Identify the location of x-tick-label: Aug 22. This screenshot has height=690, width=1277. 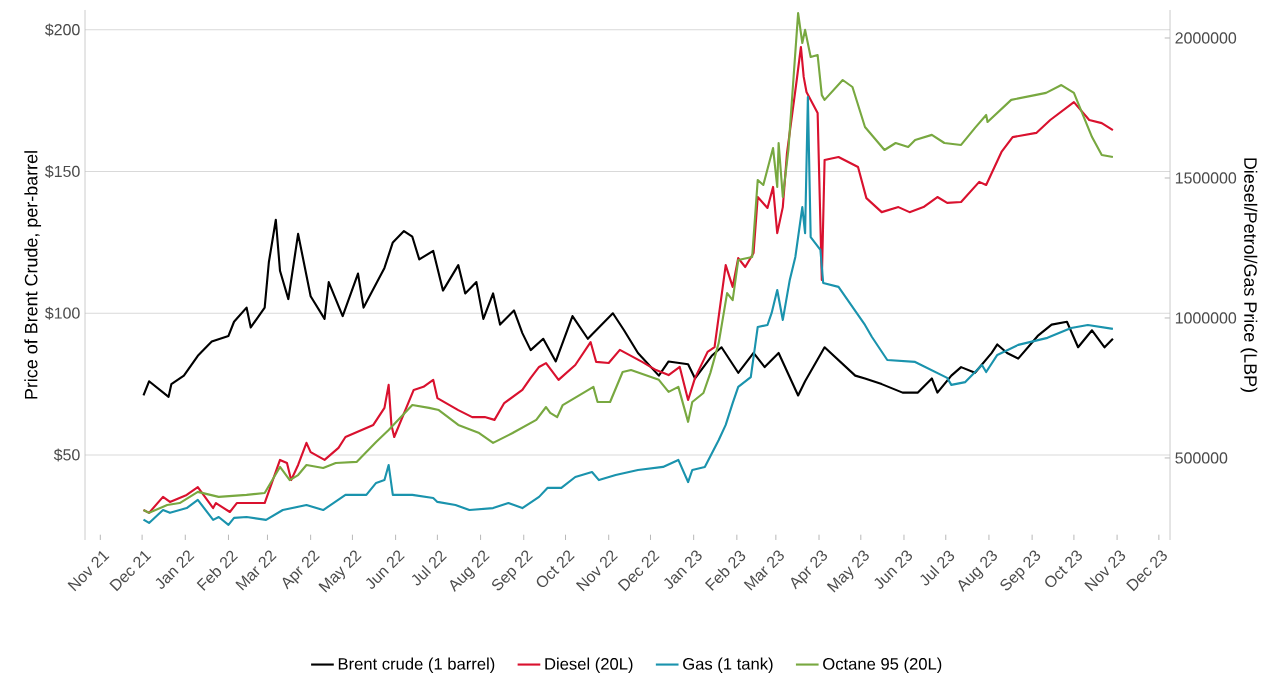
(470, 571).